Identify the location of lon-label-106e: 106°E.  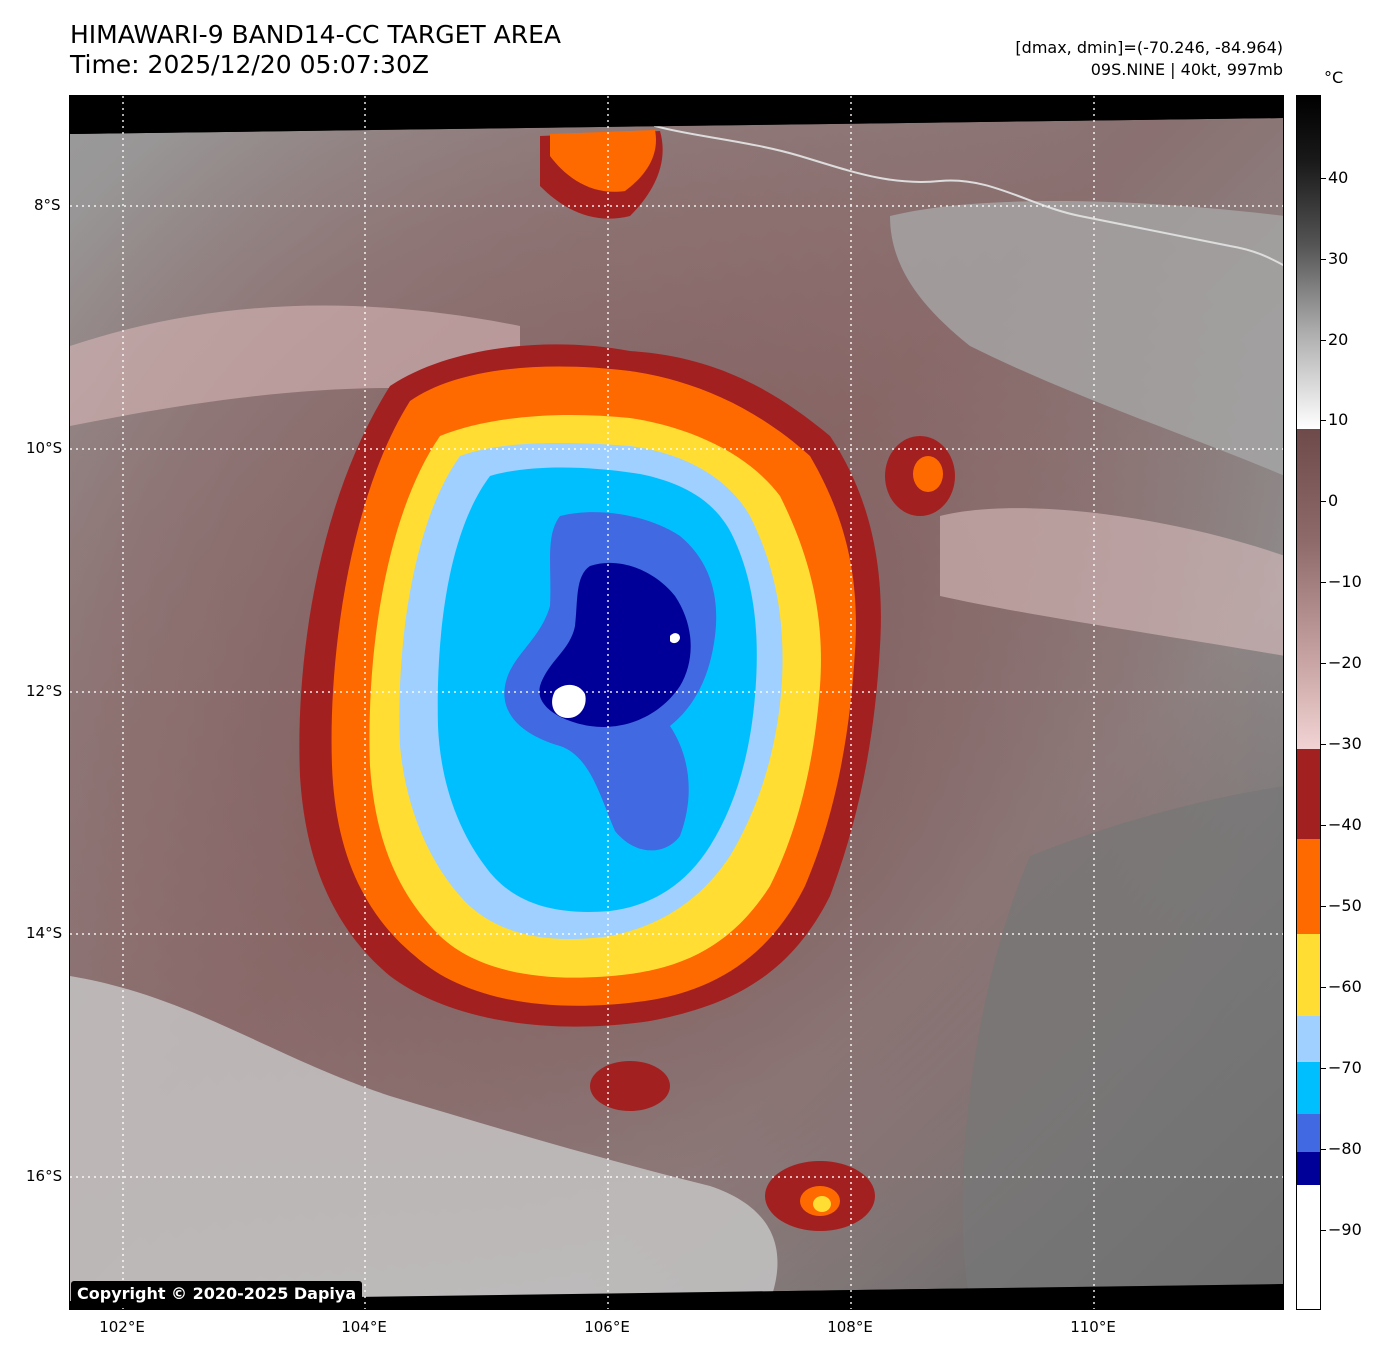
(607, 1327).